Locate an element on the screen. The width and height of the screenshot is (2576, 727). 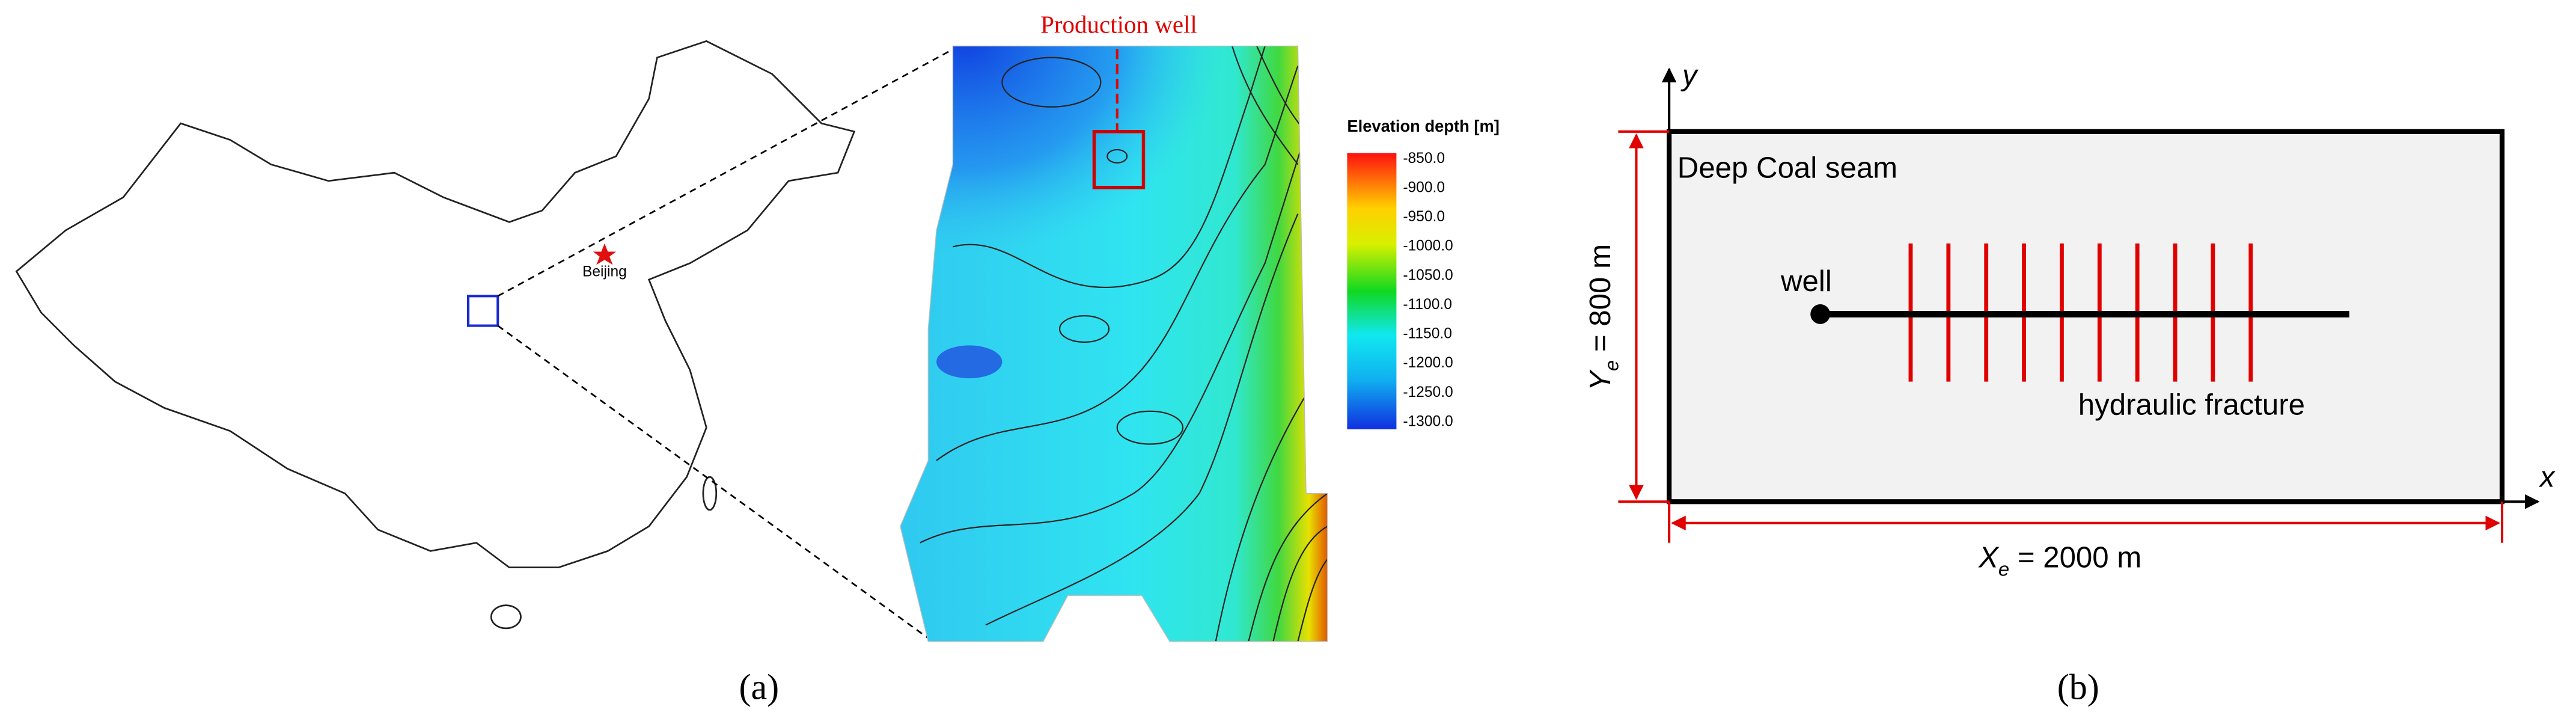
caption: (a) is located at coordinates (759, 687).